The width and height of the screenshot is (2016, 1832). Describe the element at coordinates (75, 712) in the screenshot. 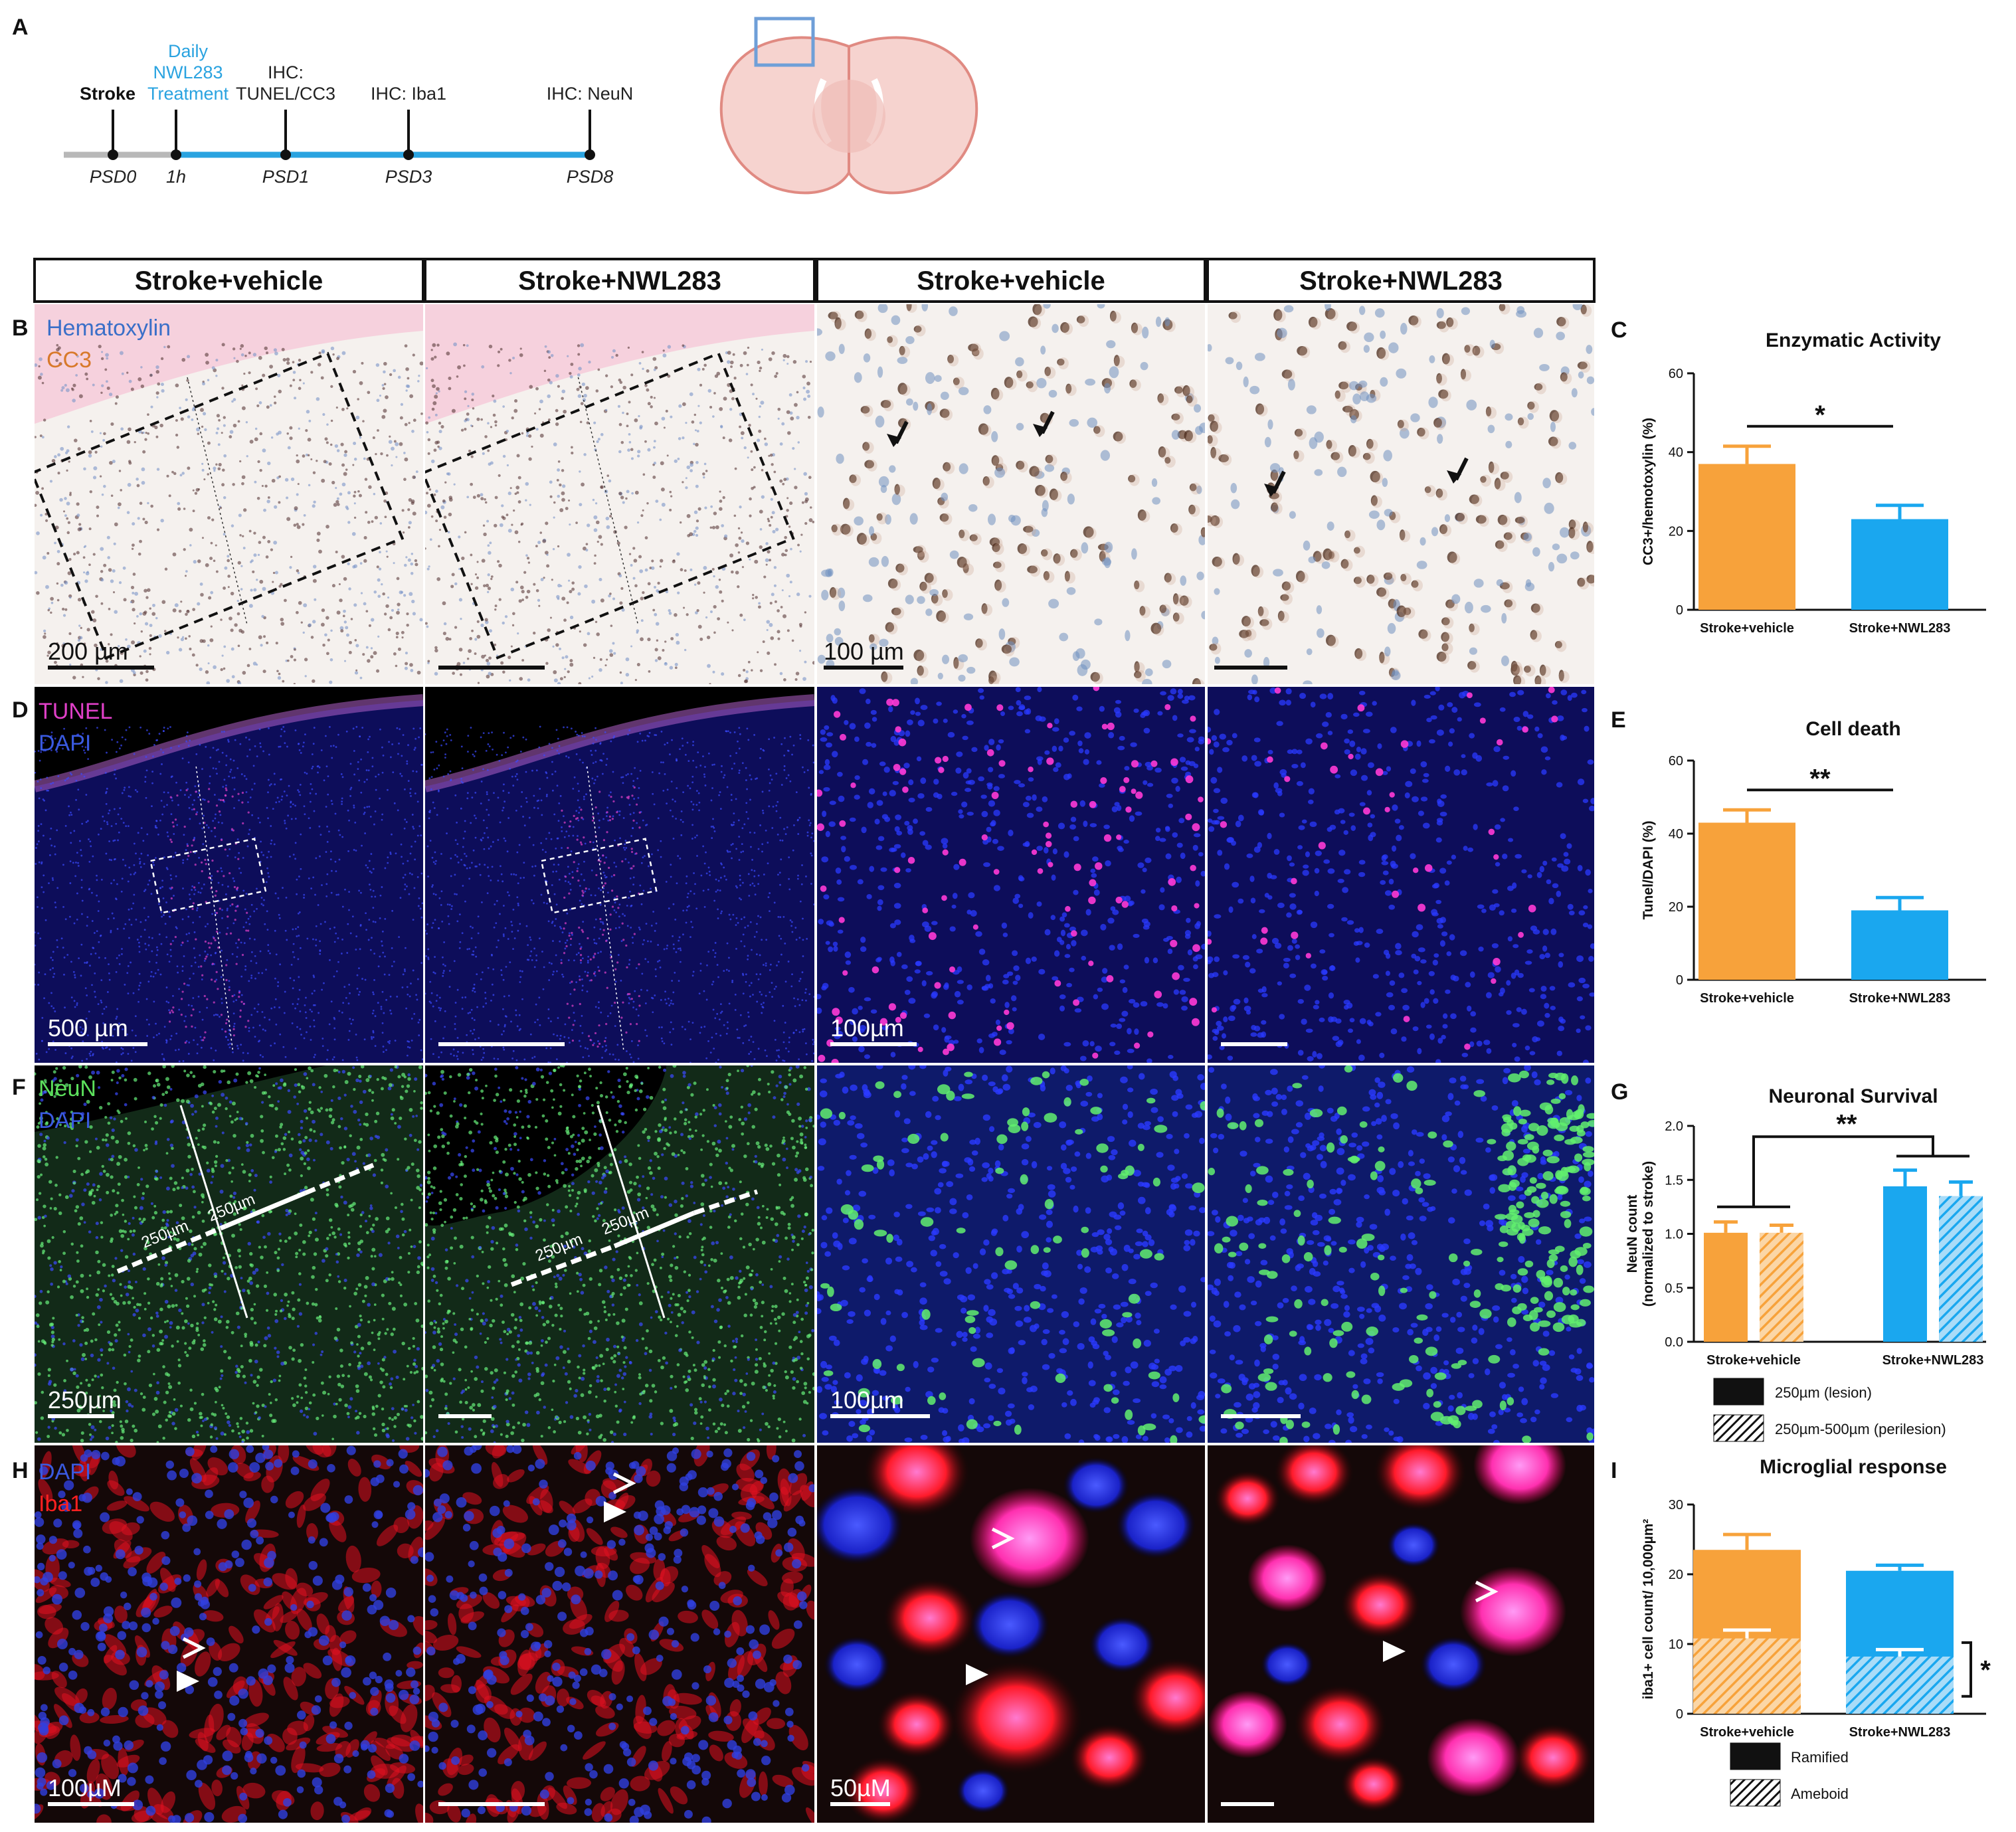

I see `stain-label: TUNEL` at that location.